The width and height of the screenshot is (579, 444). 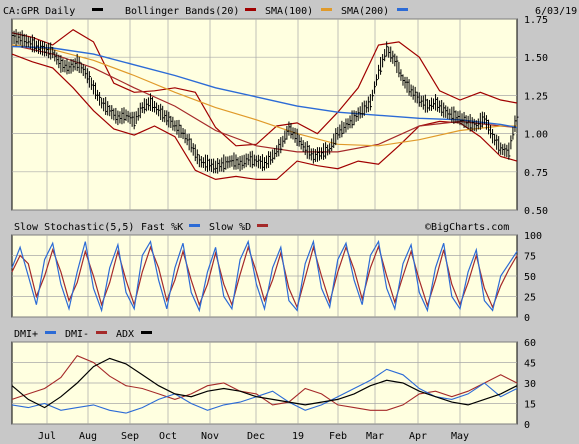 I want to click on dmi-series, so click(x=264, y=384).